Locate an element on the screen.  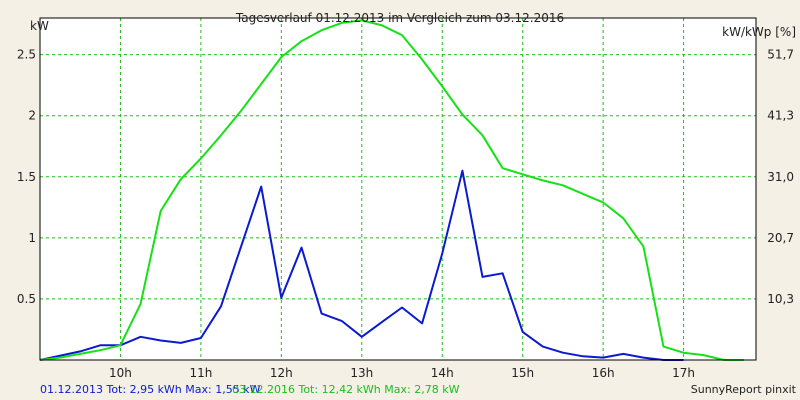
x-tick-label: 11h is located at coordinates (200, 373).